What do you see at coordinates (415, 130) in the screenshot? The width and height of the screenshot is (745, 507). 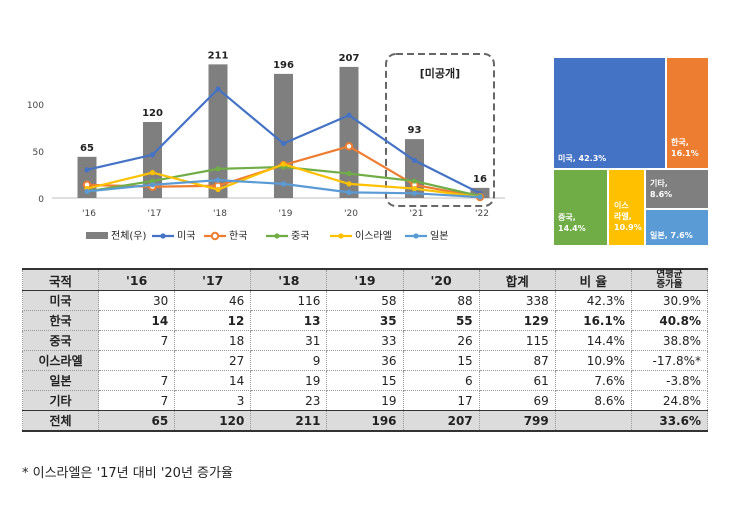 I see `bar-data-label: 93` at bounding box center [415, 130].